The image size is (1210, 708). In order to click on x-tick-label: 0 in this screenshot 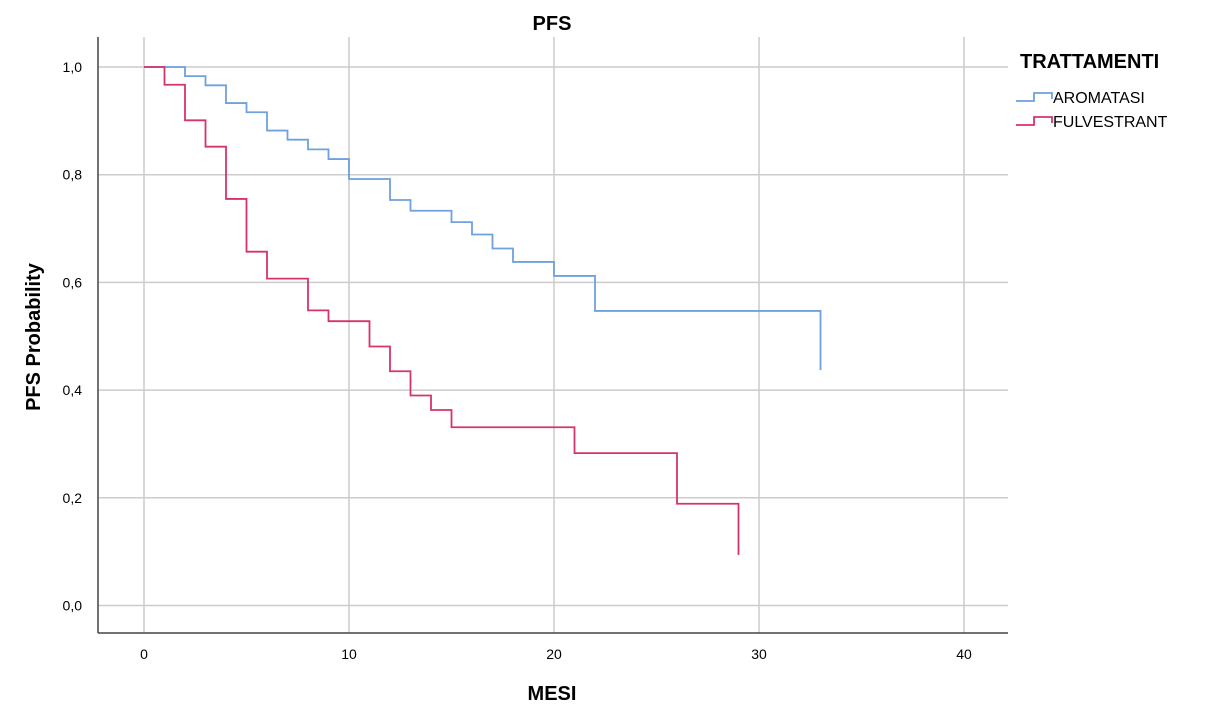, I will do `click(144, 654)`.